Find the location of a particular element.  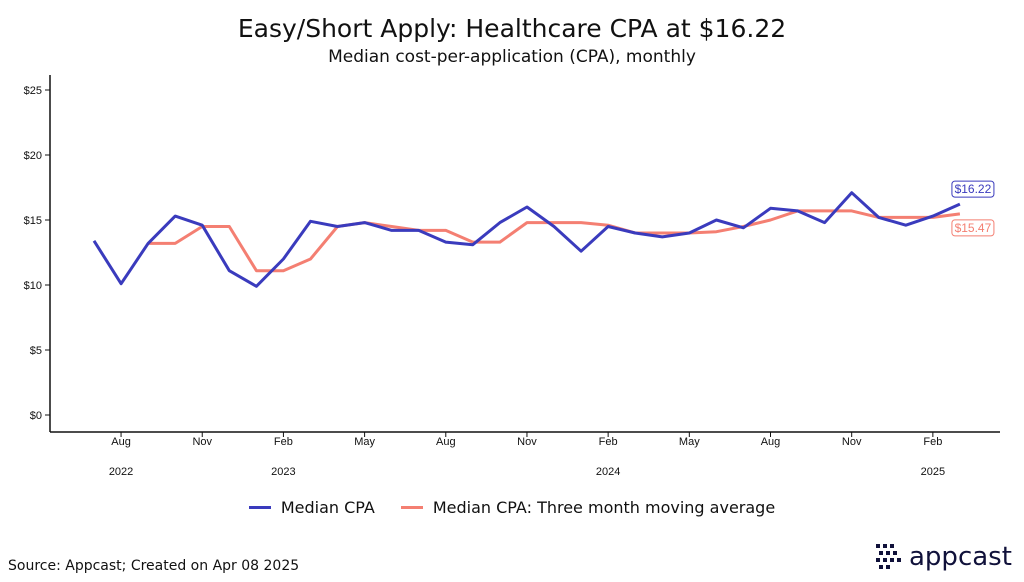

legend-item-moving-average: Median CPA: Three month moving average is located at coordinates (588, 507).